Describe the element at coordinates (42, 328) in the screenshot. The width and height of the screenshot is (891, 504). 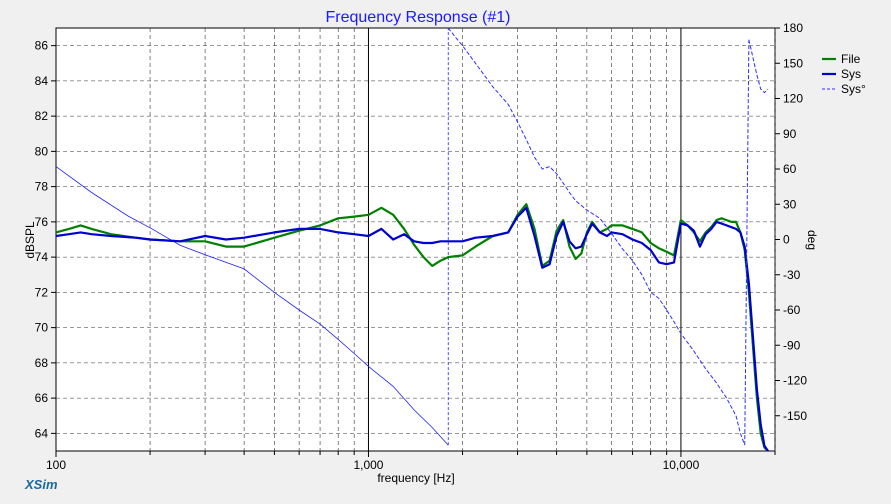
I see `y-tick-label: 70` at that location.